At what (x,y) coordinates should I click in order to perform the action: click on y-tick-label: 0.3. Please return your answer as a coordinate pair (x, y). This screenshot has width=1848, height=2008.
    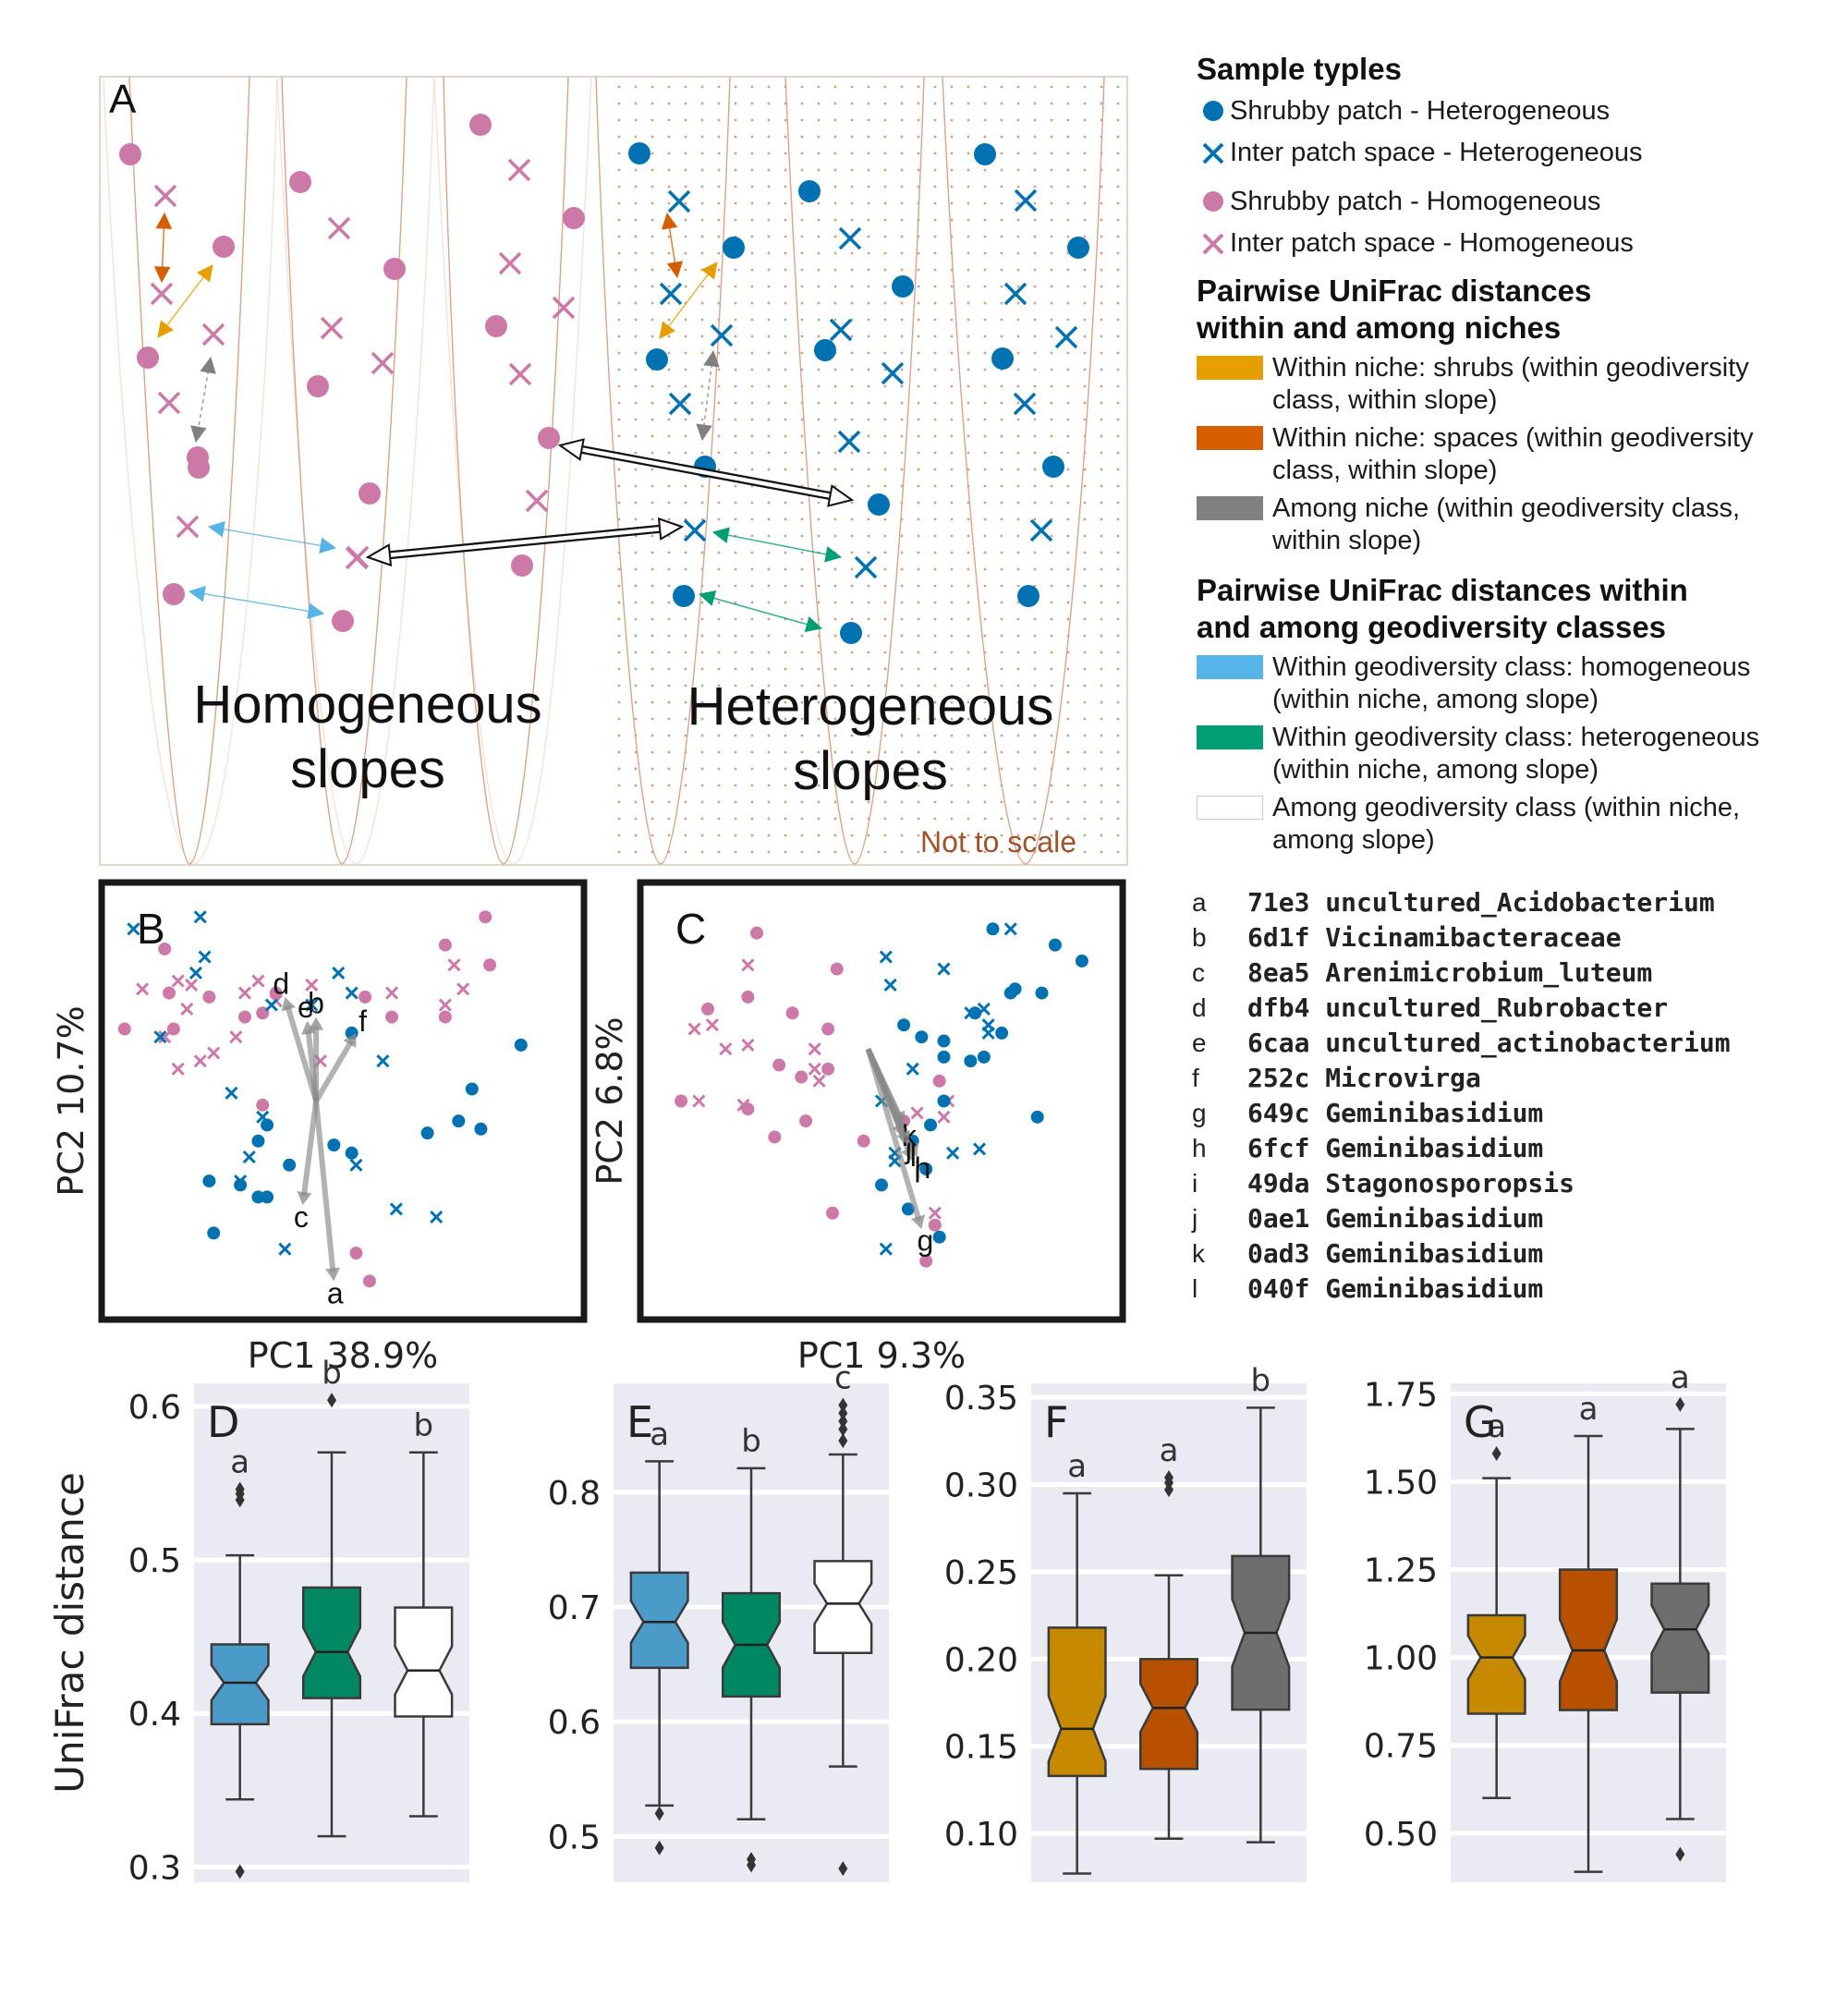
    Looking at the image, I should click on (154, 1868).